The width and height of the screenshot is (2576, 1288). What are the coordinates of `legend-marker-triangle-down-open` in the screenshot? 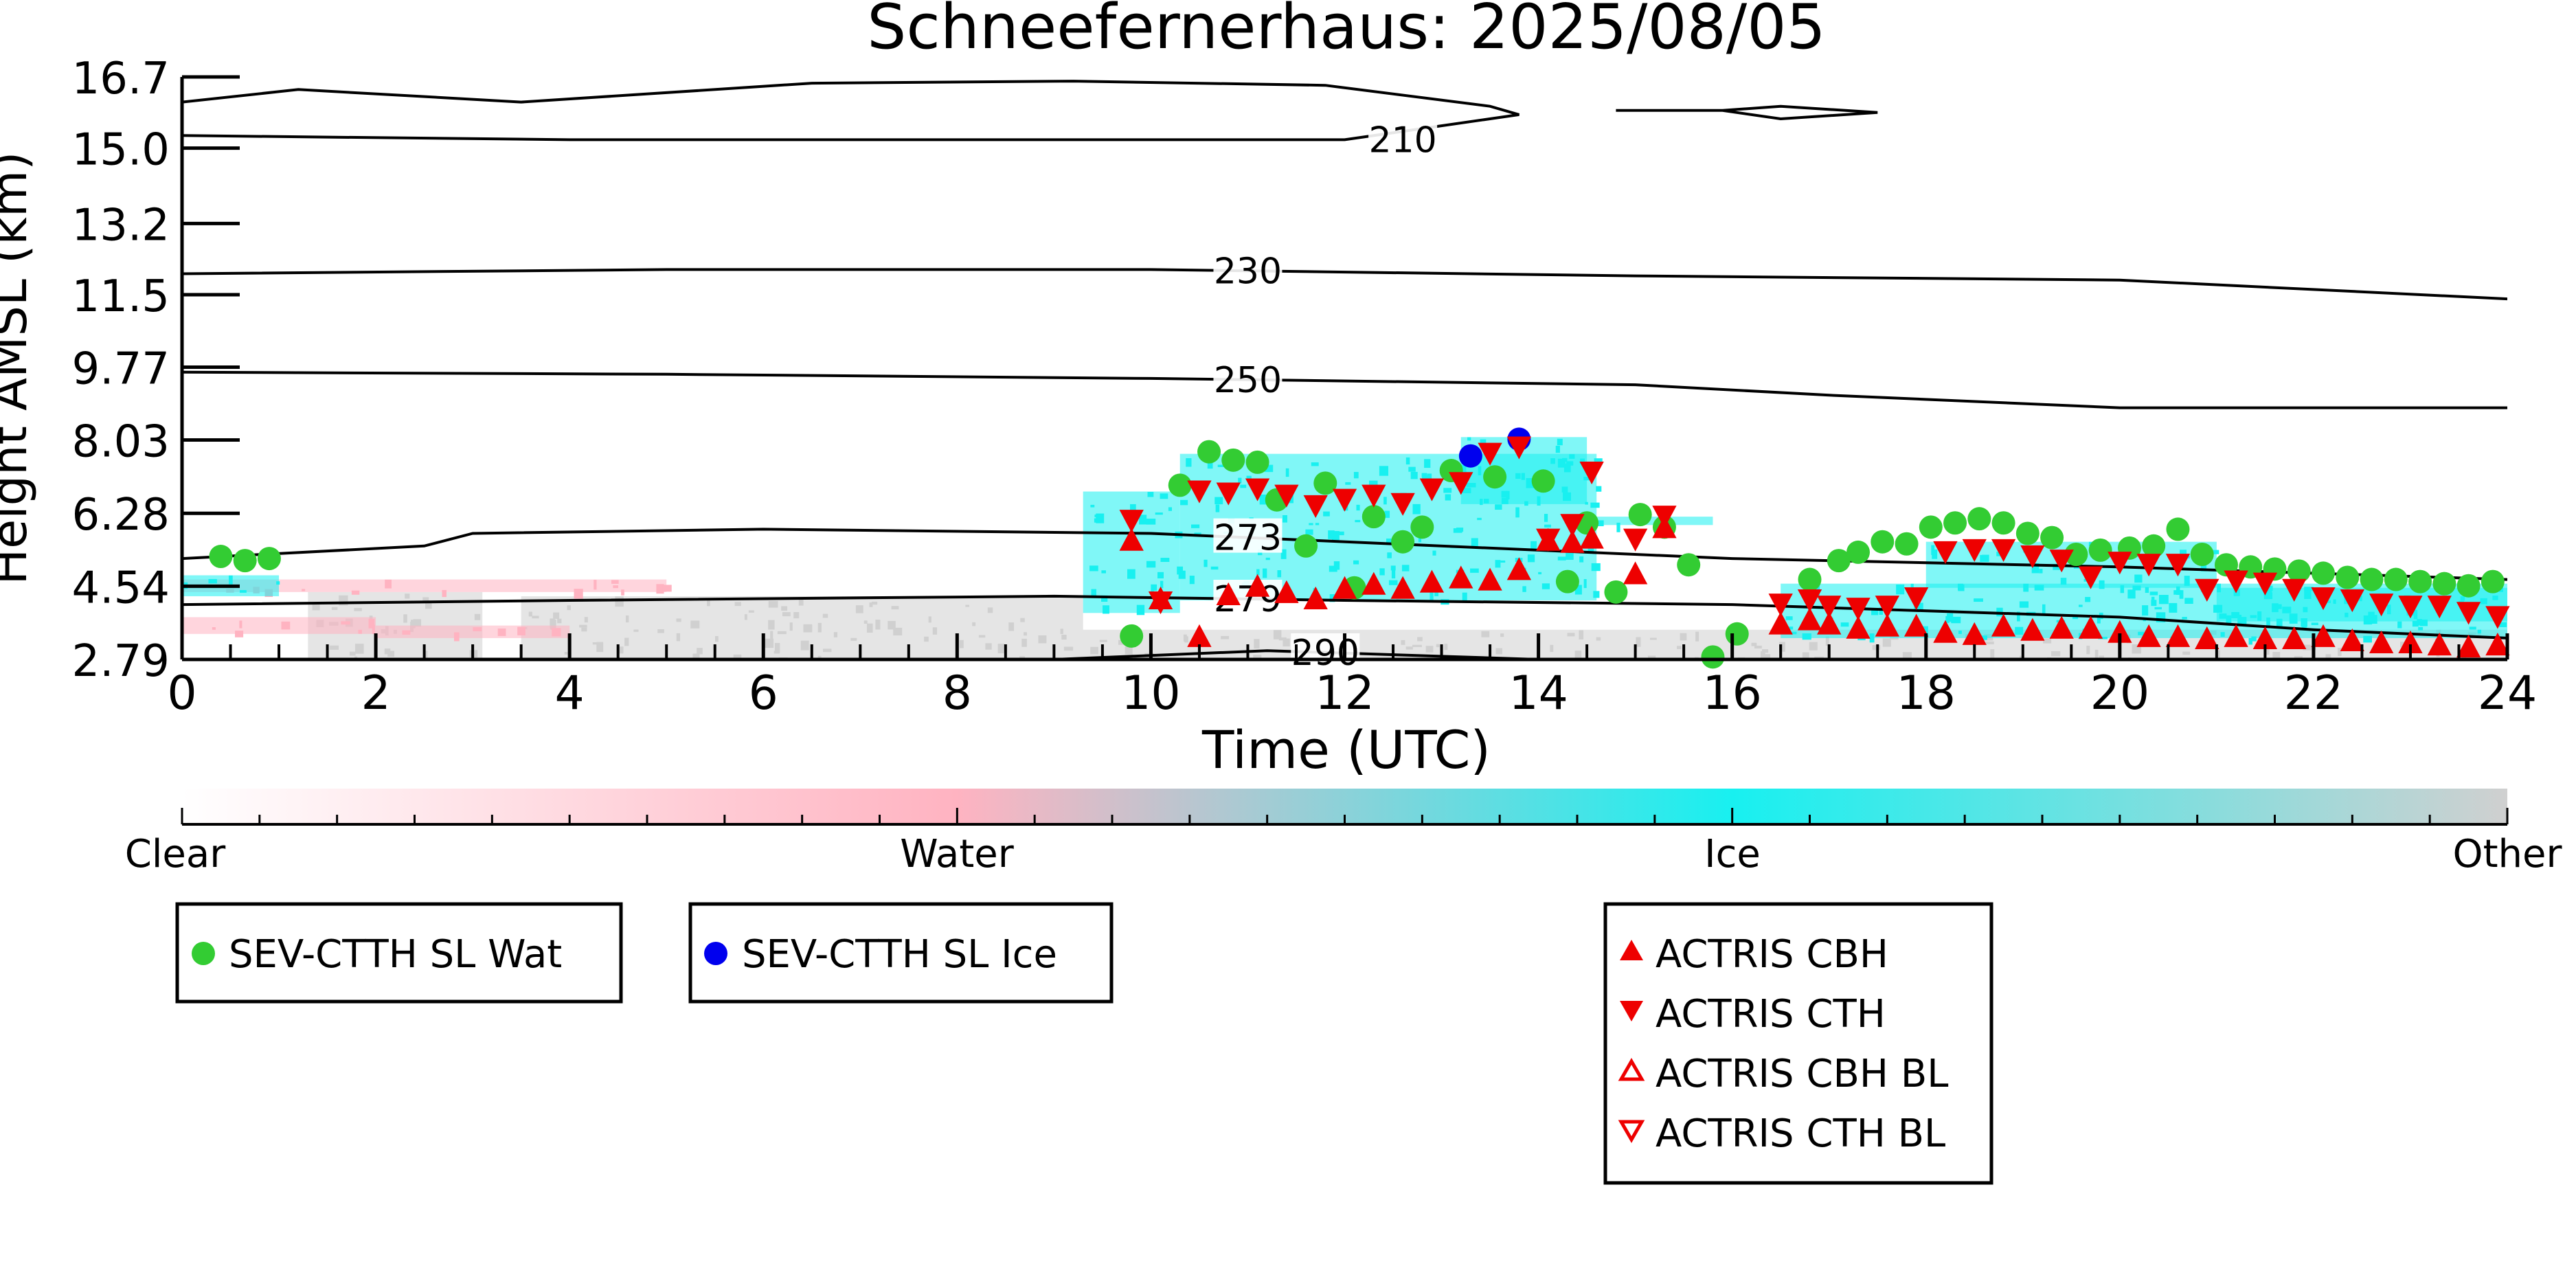 It's located at (1631, 1132).